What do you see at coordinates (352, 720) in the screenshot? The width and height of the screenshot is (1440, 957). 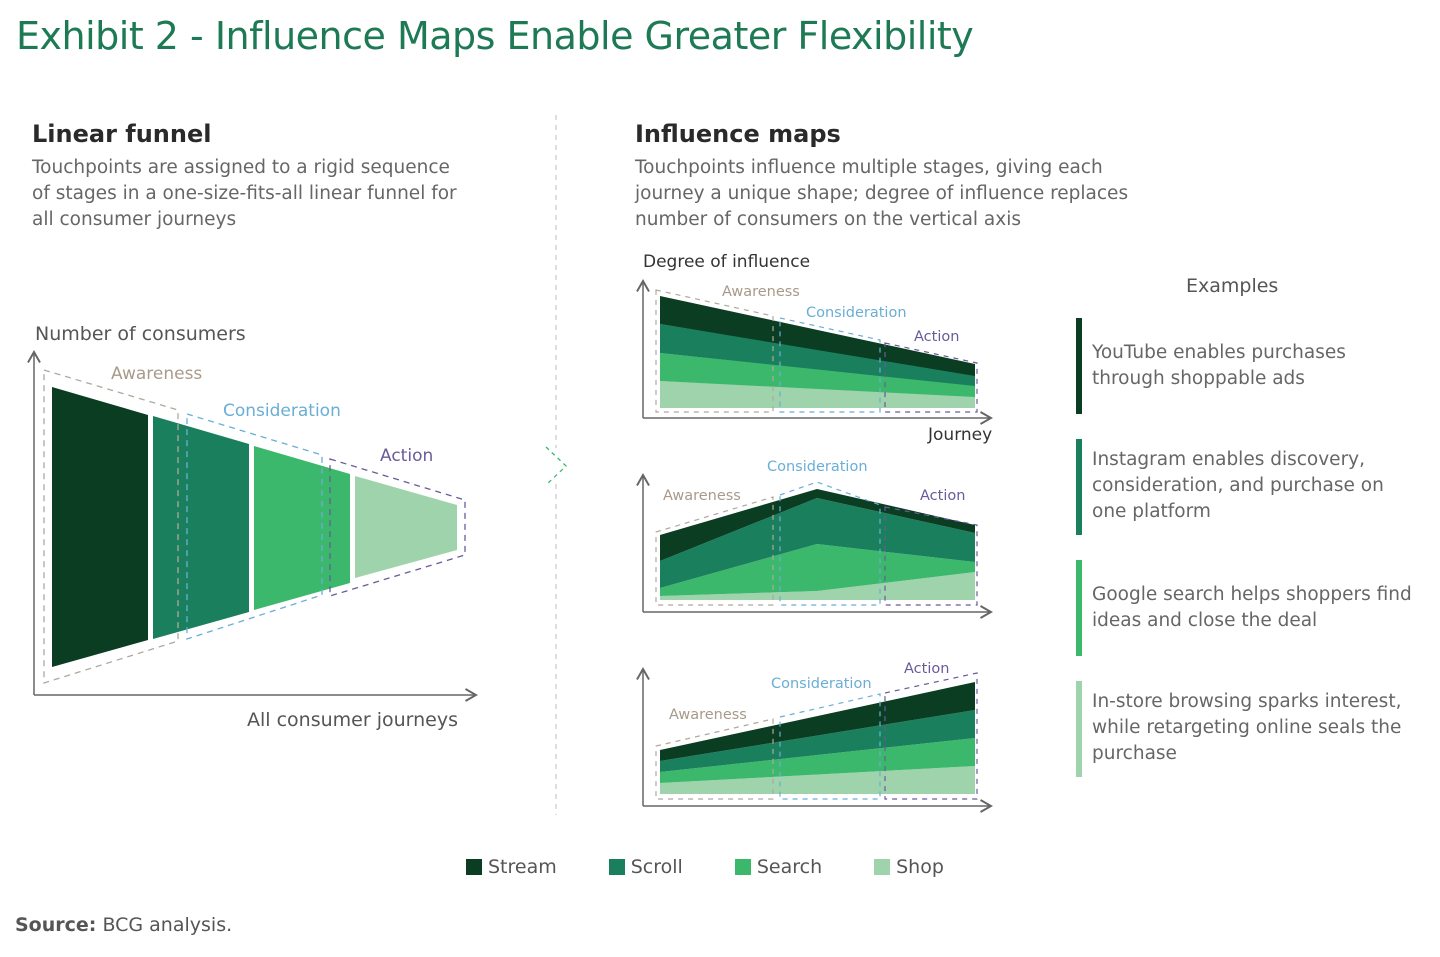 I see `x-axis-label: All consumer journeys` at bounding box center [352, 720].